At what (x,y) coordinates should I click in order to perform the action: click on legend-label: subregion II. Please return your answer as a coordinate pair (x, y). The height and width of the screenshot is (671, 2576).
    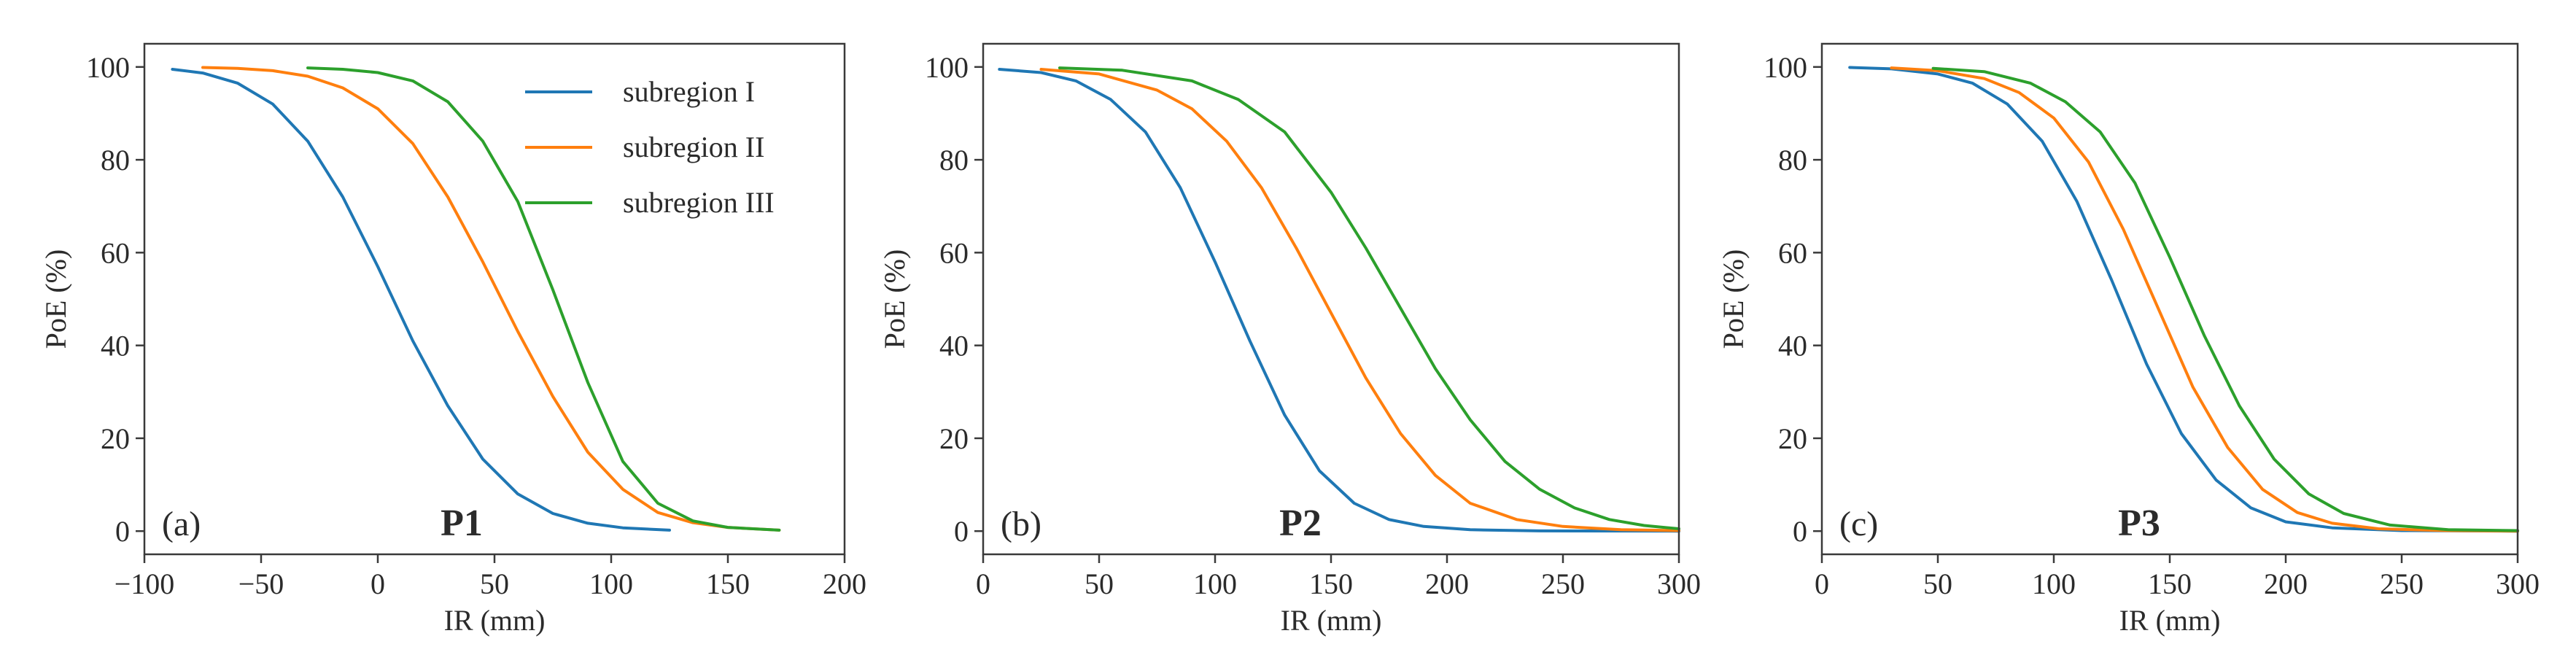
    Looking at the image, I should click on (694, 147).